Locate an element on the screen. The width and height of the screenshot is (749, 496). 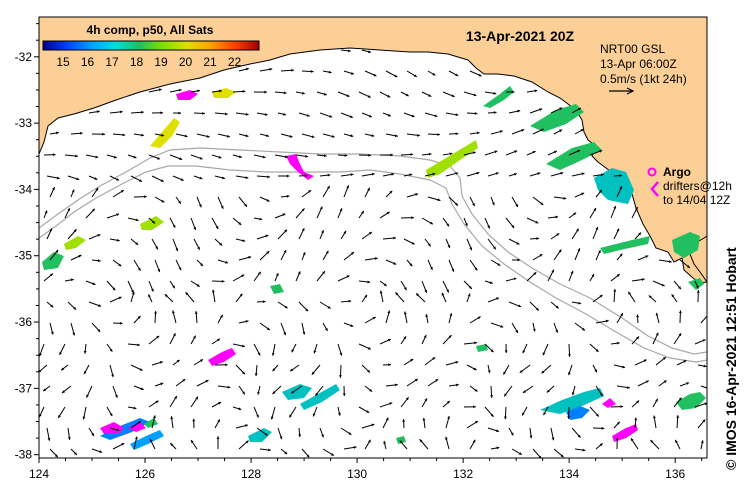
x-tick-label: 130 is located at coordinates (357, 474).